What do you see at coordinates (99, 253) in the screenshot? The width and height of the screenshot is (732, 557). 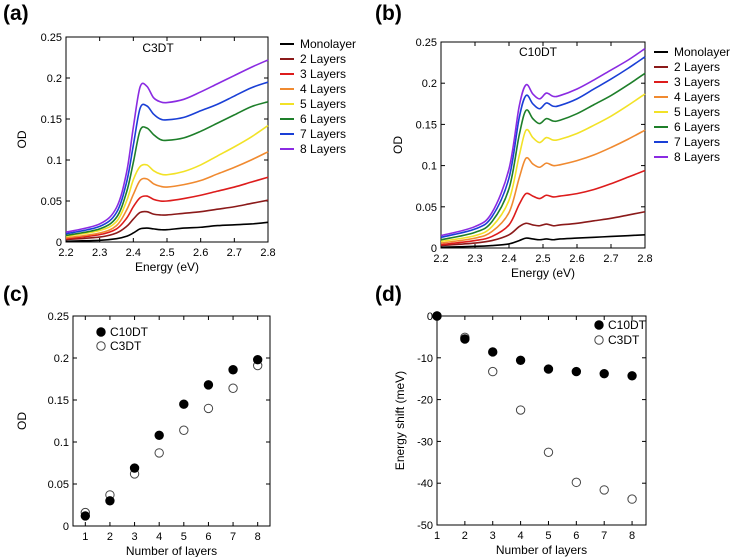 I see `x-tick-label: 2.3` at bounding box center [99, 253].